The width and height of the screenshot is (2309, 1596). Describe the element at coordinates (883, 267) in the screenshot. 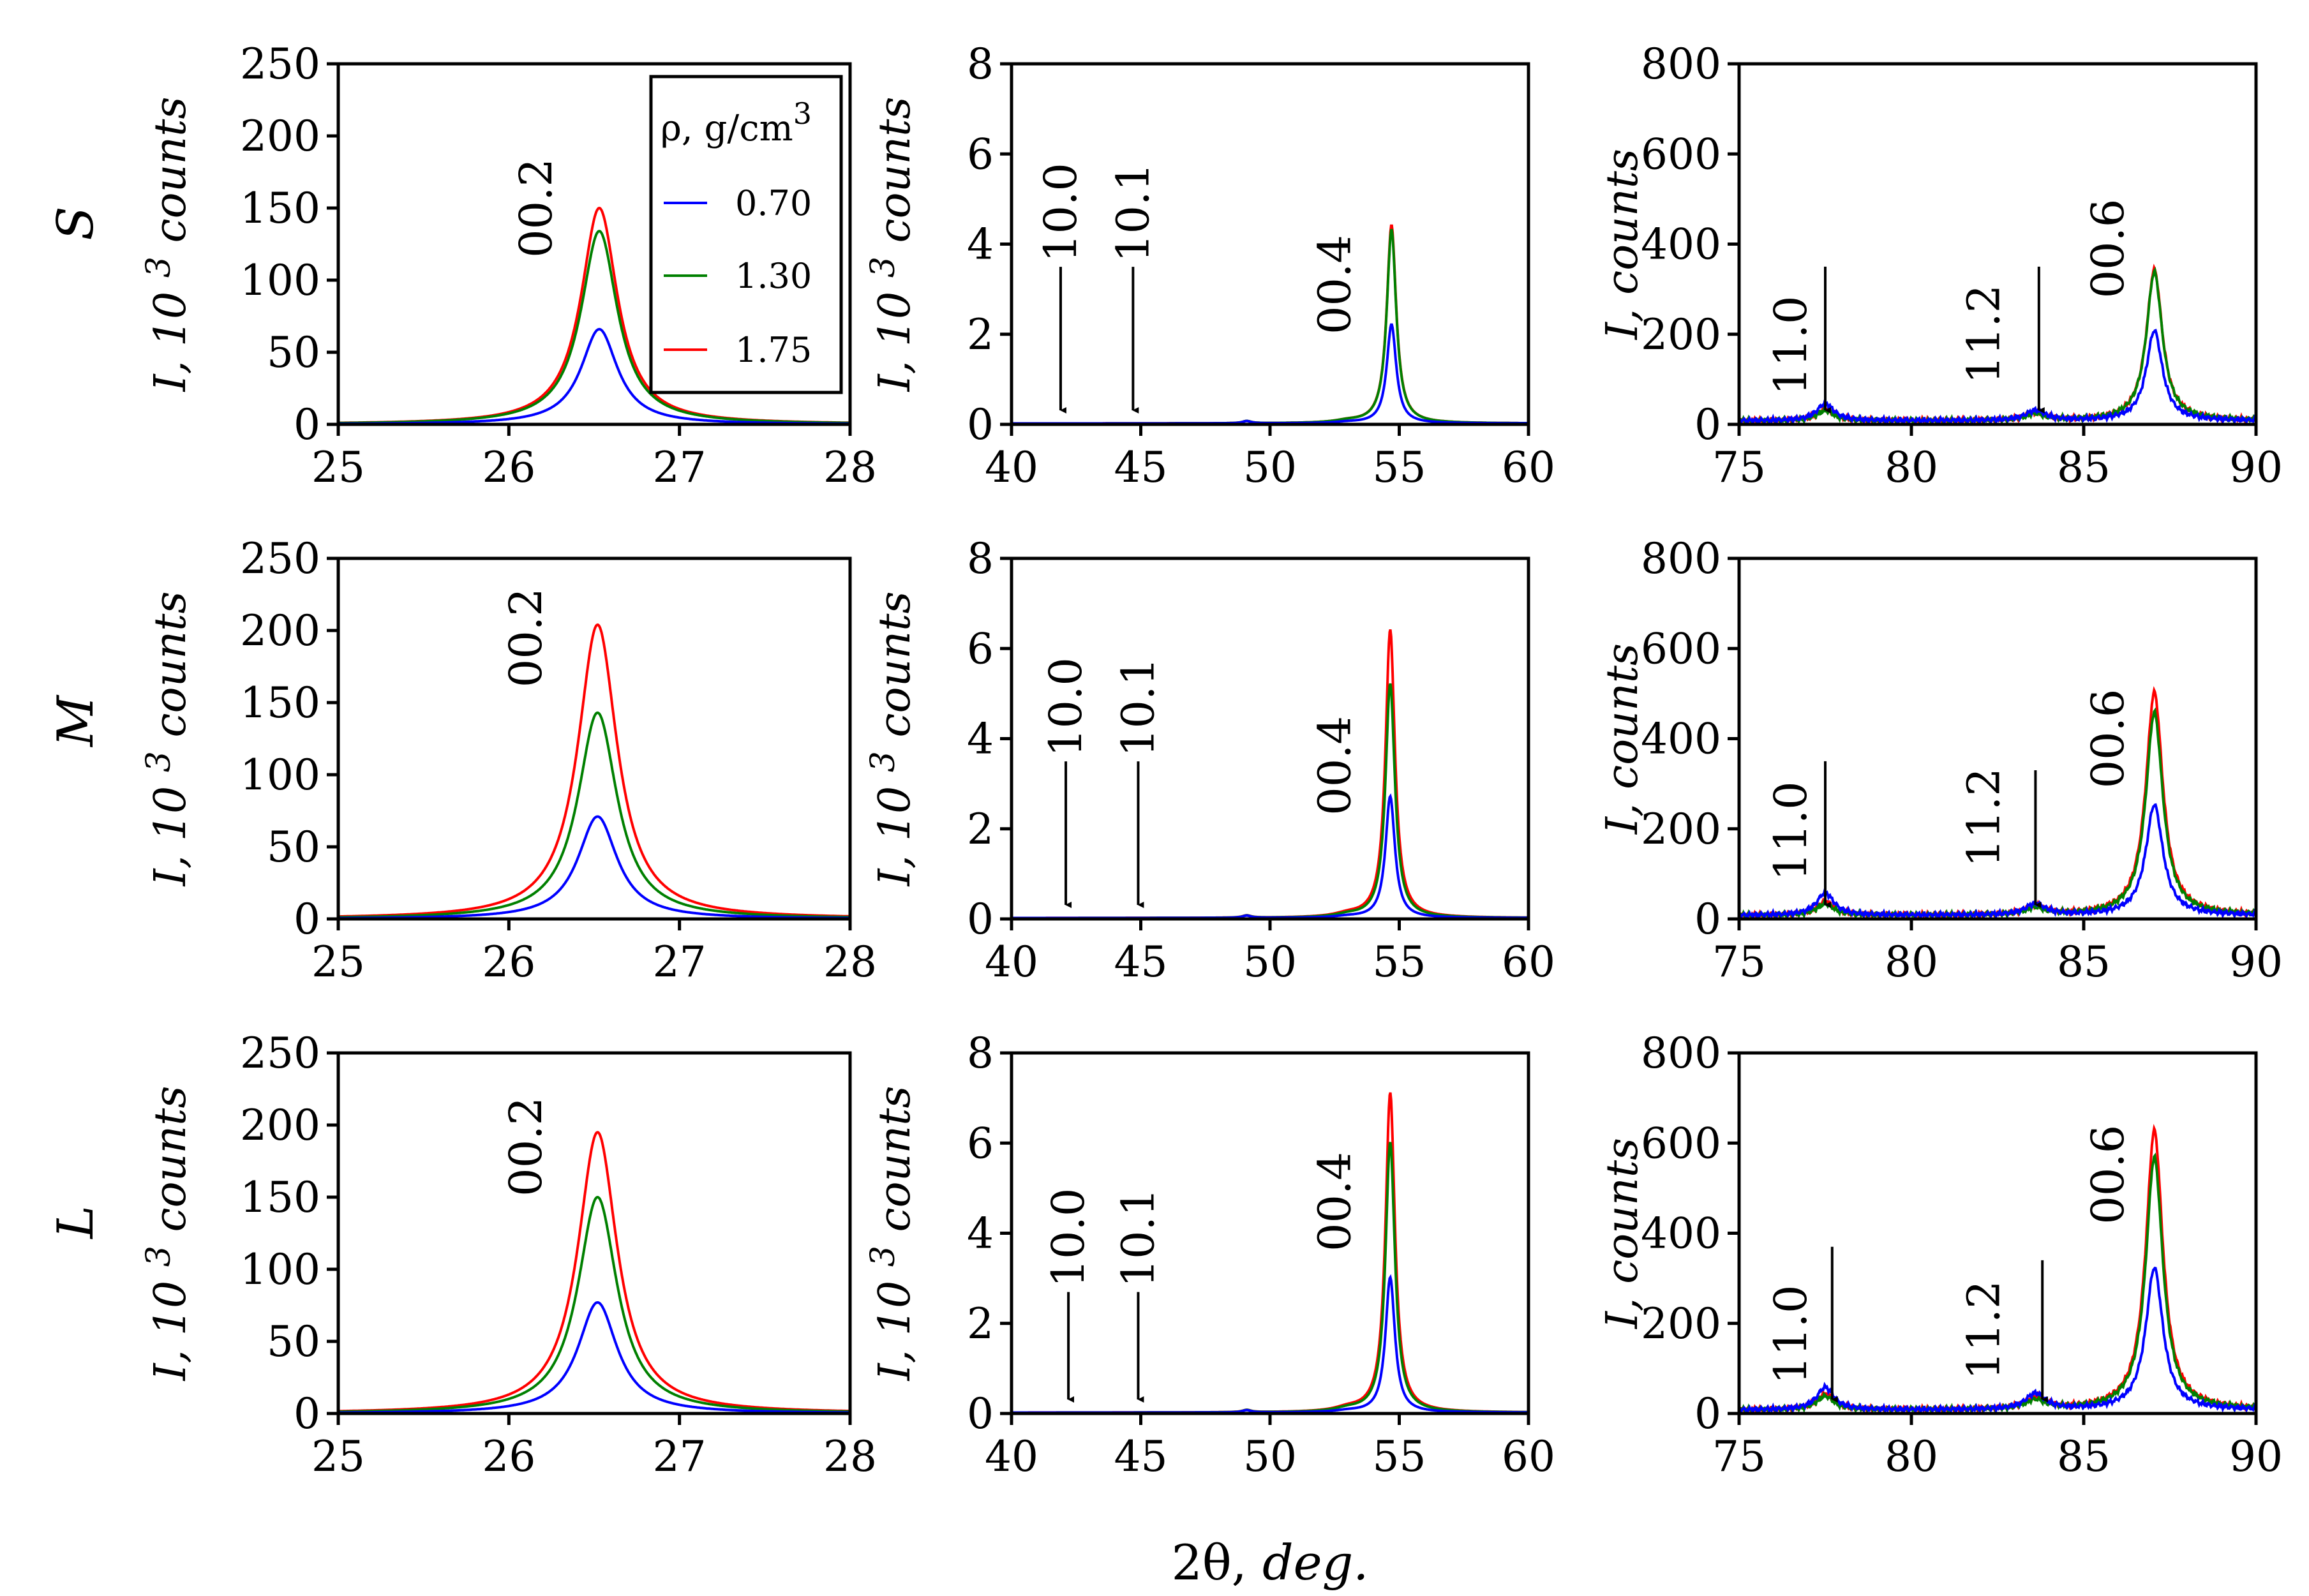

I see `y-axis-label-sup-s-2: 3` at that location.